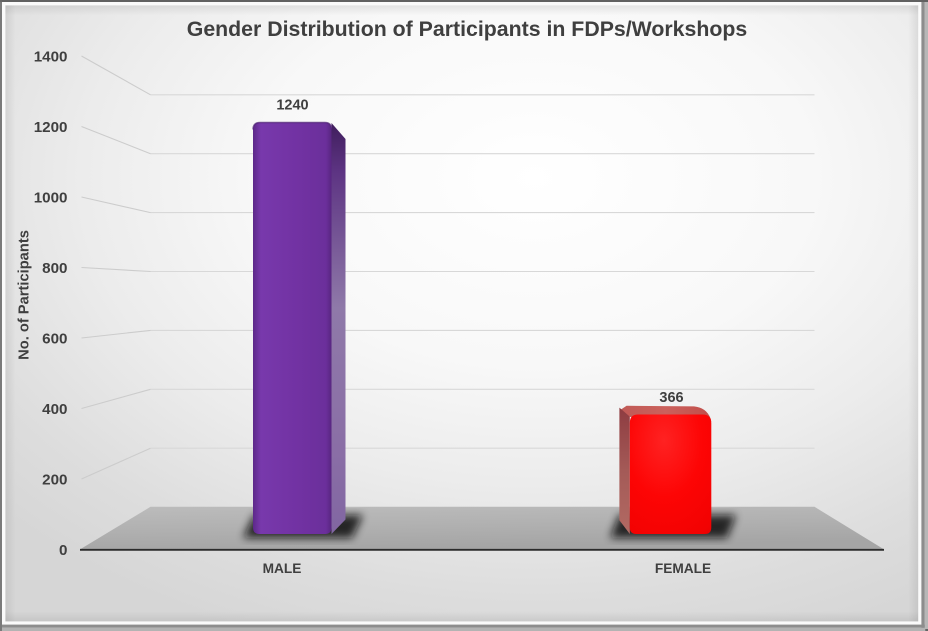  Describe the element at coordinates (54, 480) in the screenshot. I see `svg-text: 200` at that location.